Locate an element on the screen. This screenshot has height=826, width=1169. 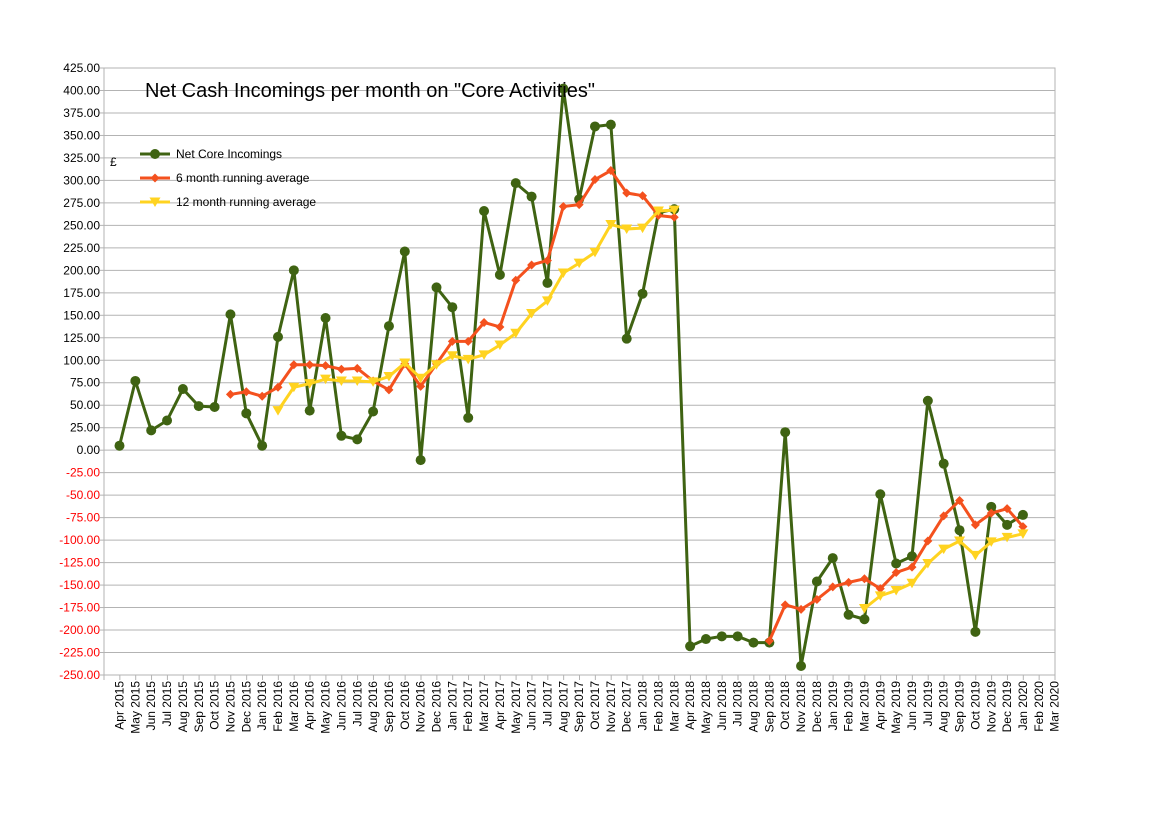
x-tick-label: Apr 2018 is located at coordinates (690, 705).